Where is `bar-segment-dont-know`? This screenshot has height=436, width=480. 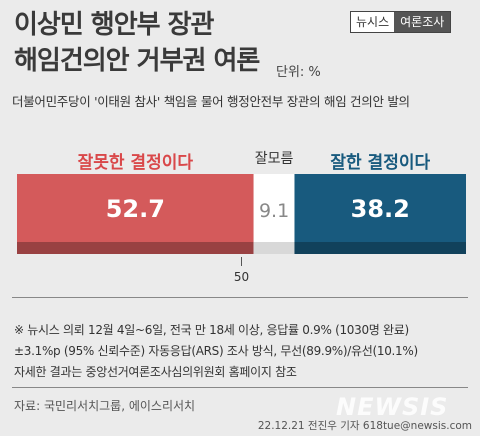
bar-segment-dont-know is located at coordinates (274, 214).